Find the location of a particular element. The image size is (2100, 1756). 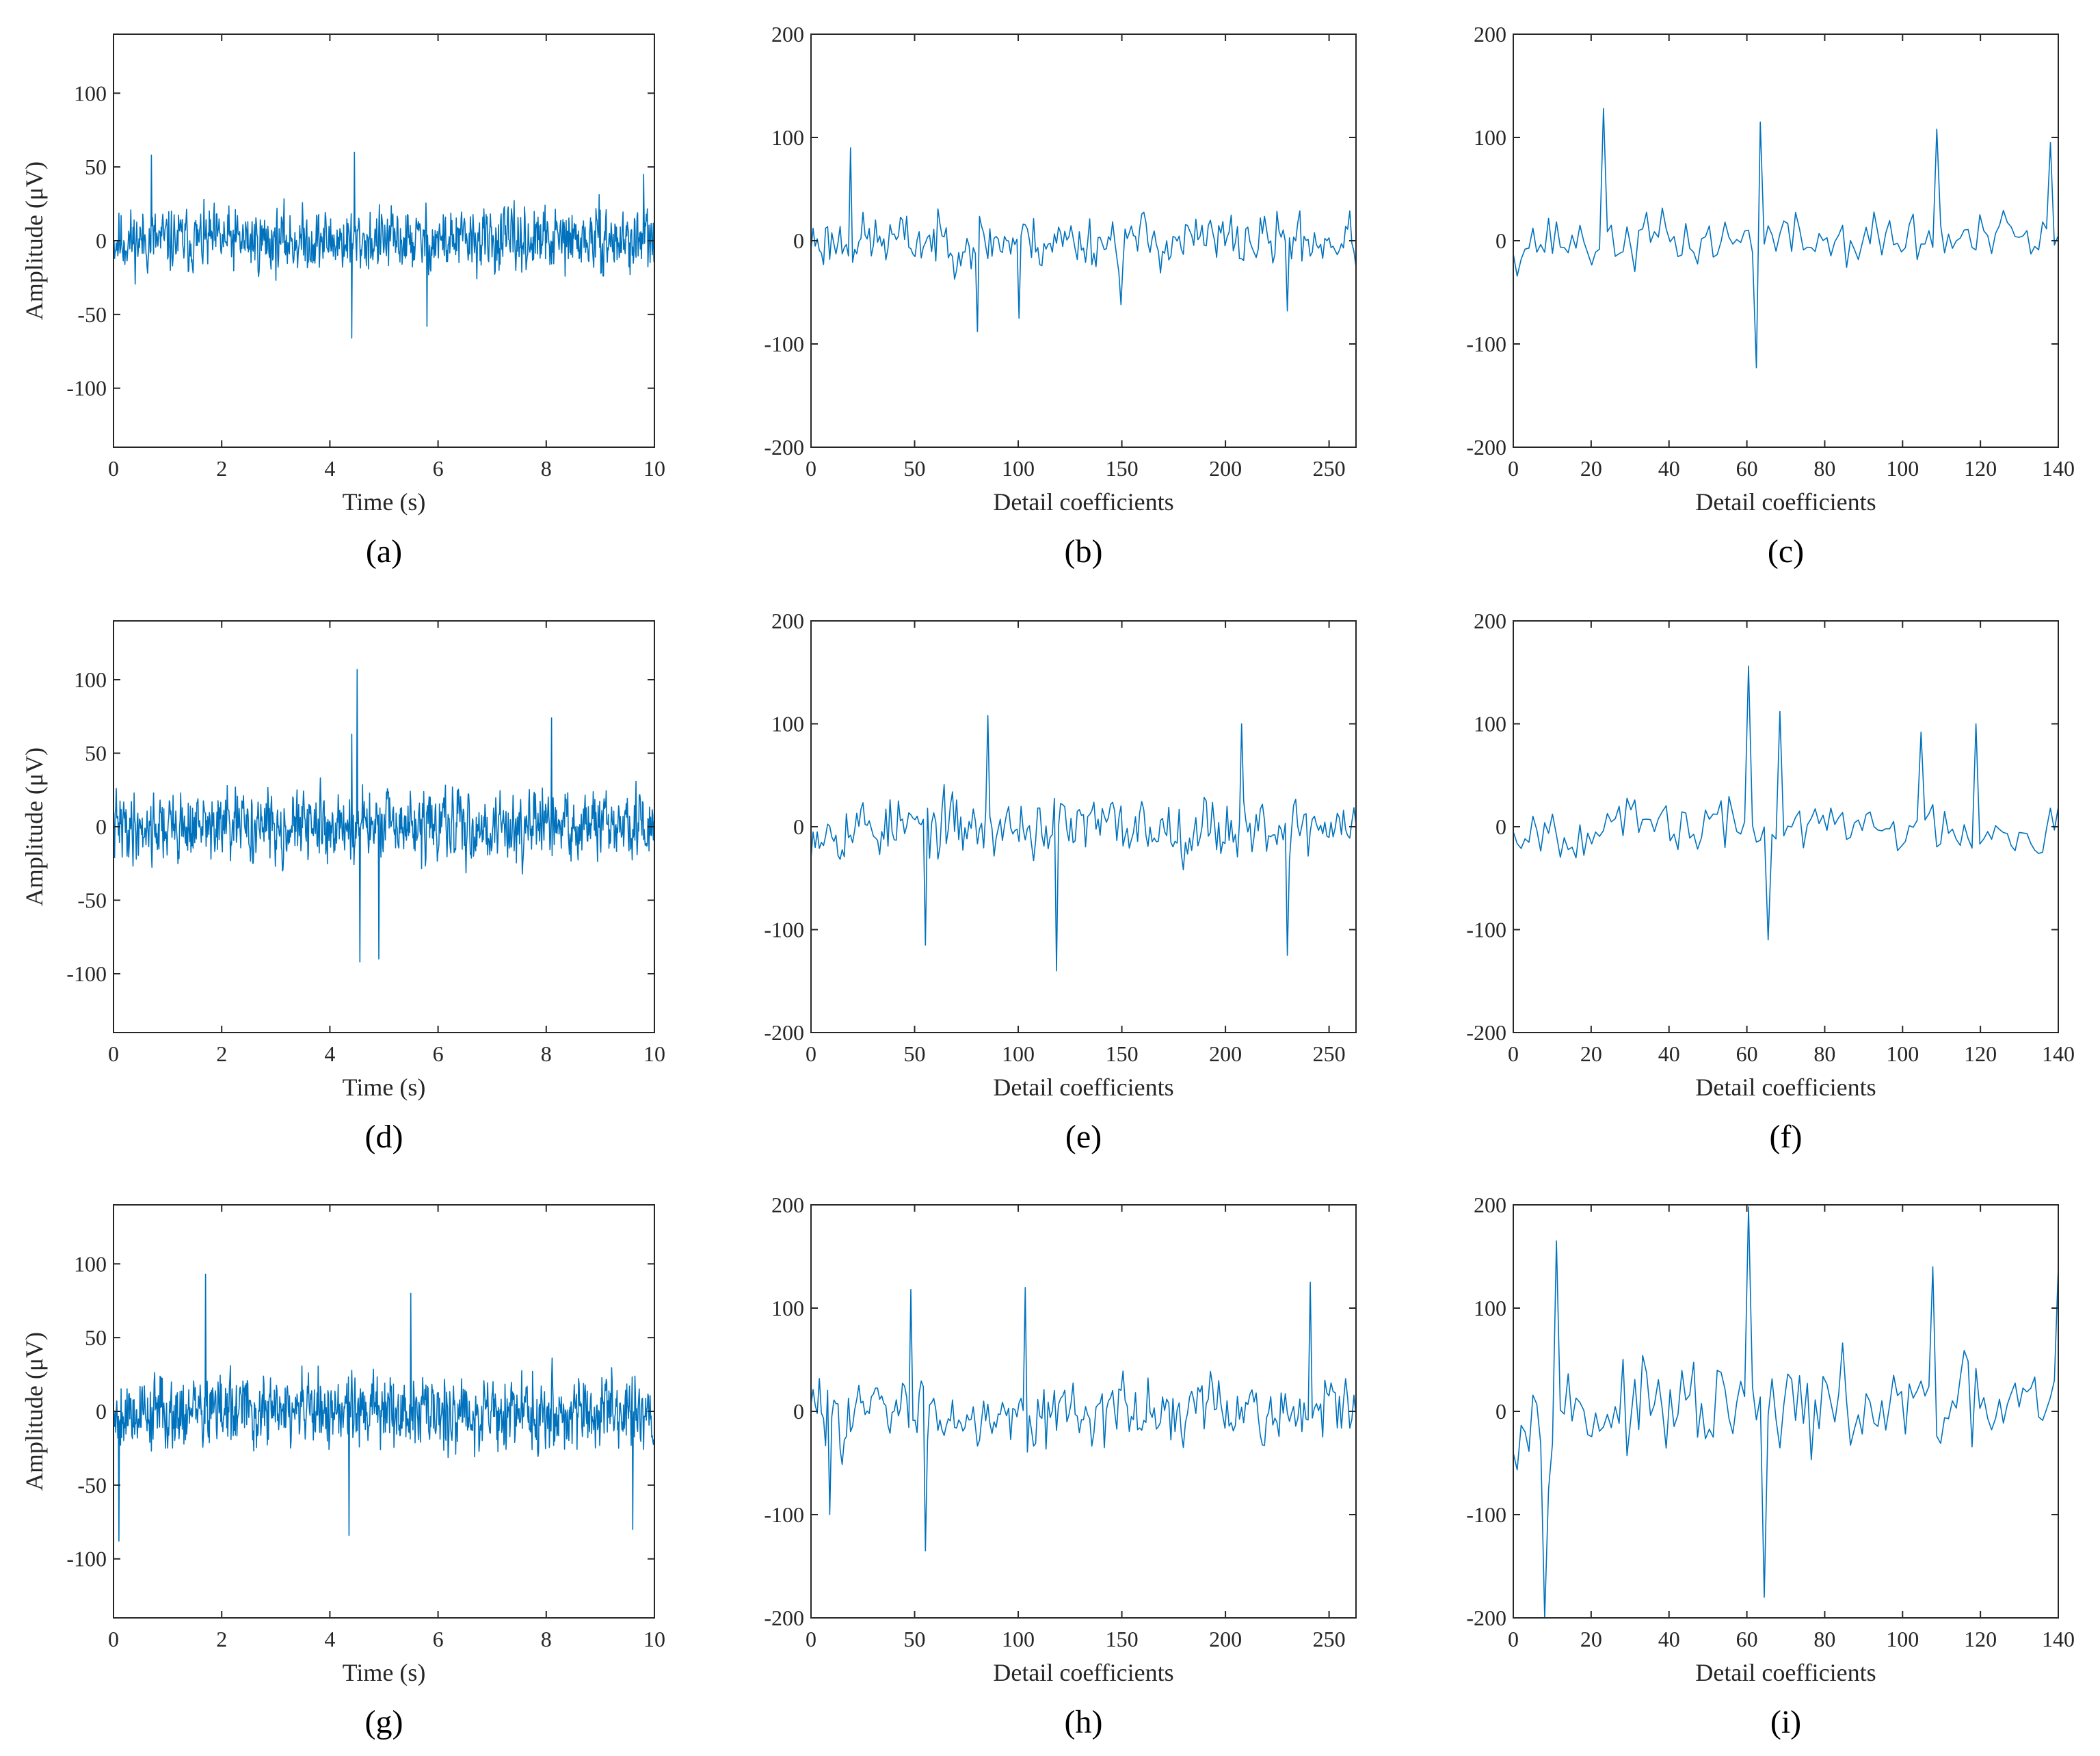

series-line-g is located at coordinates (384, 1407).